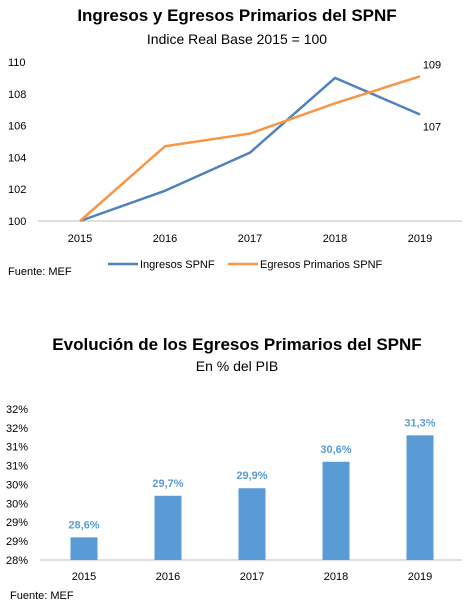 The image size is (474, 616). Describe the element at coordinates (321, 265) in the screenshot. I see `legend-label: Egresos Primarios SPNF` at that location.